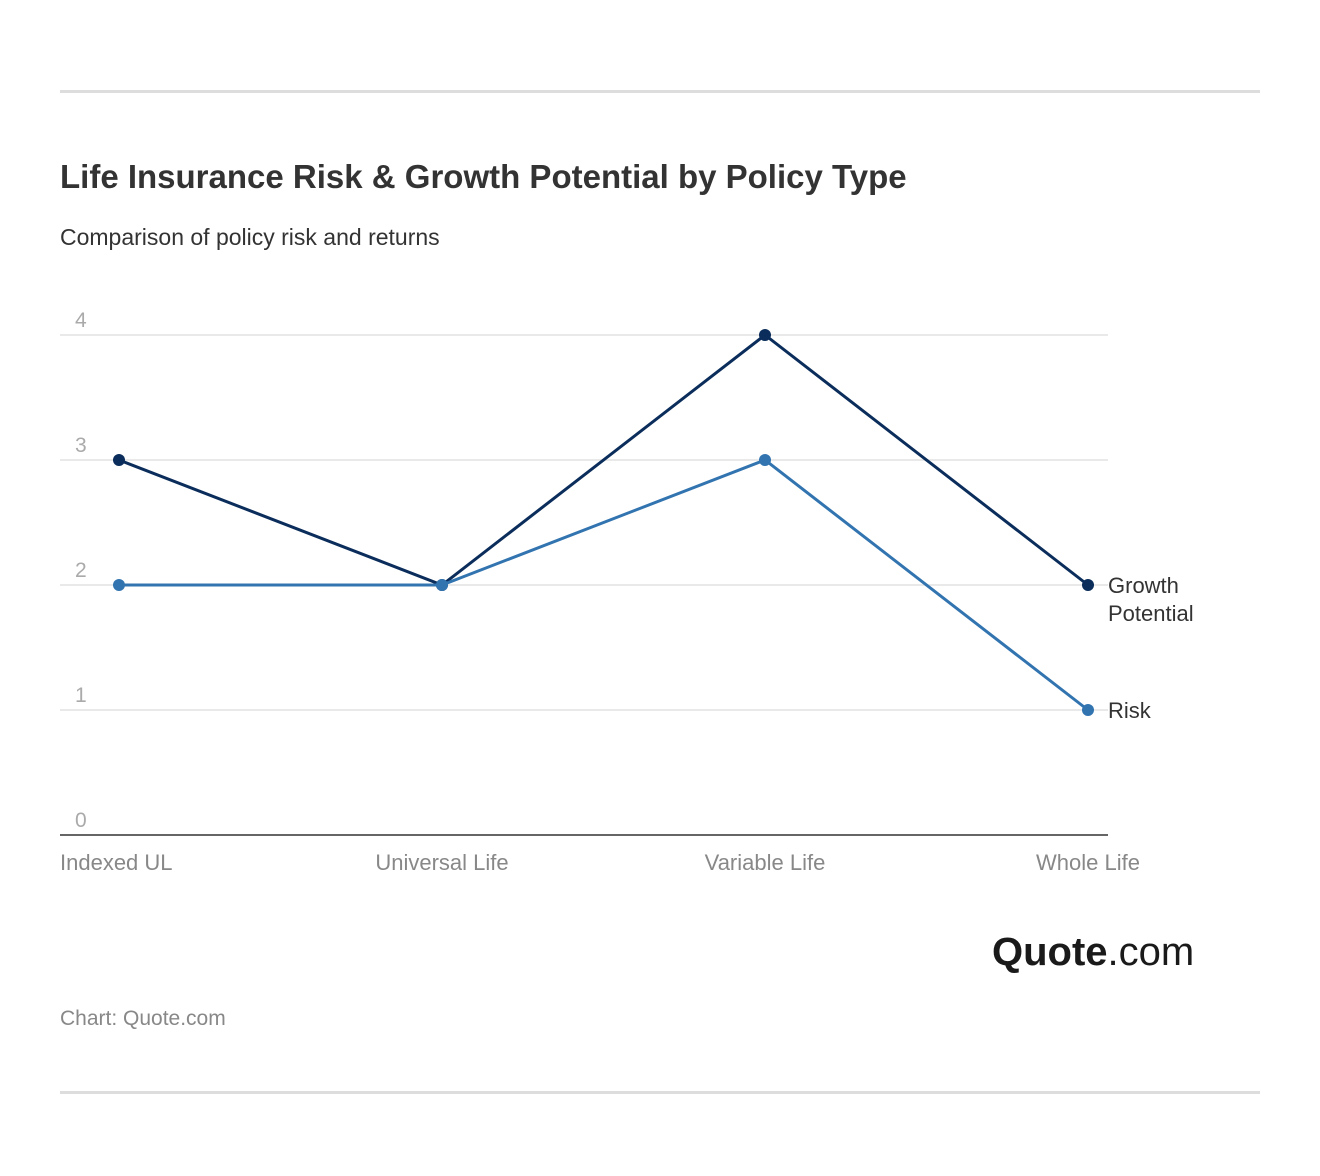 The height and width of the screenshot is (1176, 1320). What do you see at coordinates (81, 820) in the screenshot?
I see `y-tick-label: 0` at bounding box center [81, 820].